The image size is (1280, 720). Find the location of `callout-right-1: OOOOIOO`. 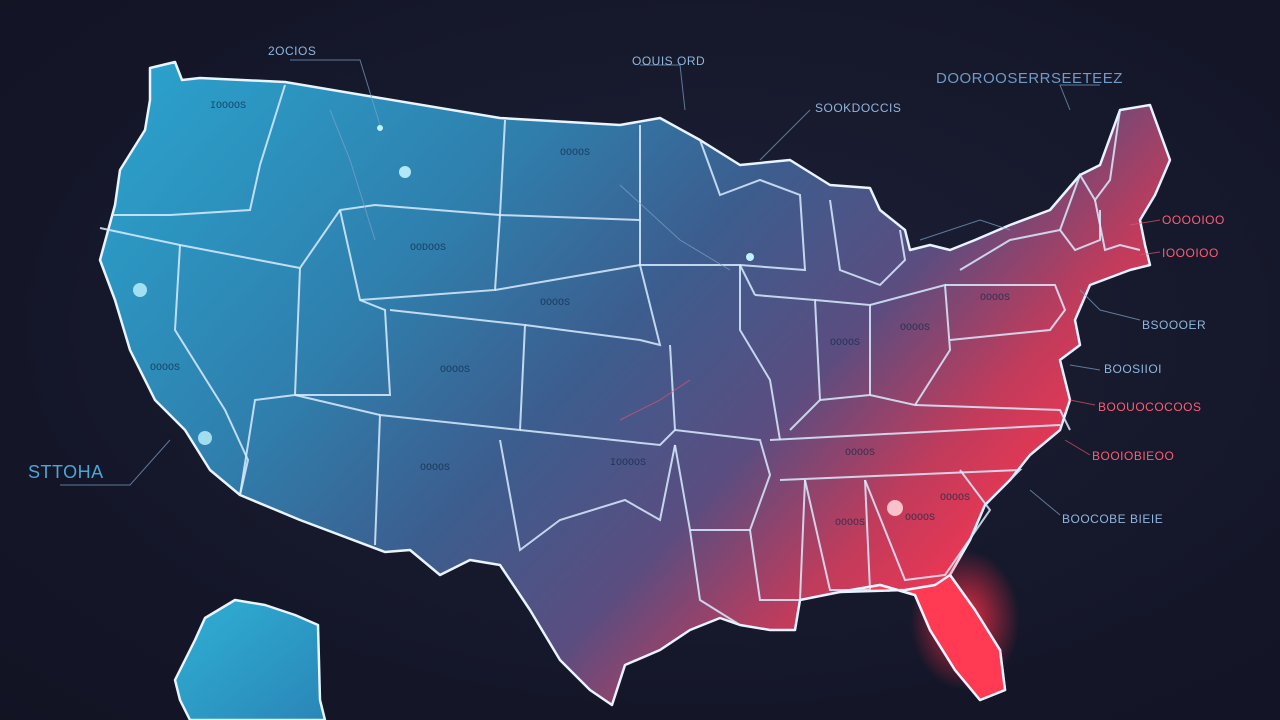

callout-right-1: OOOOIOO is located at coordinates (1193, 220).